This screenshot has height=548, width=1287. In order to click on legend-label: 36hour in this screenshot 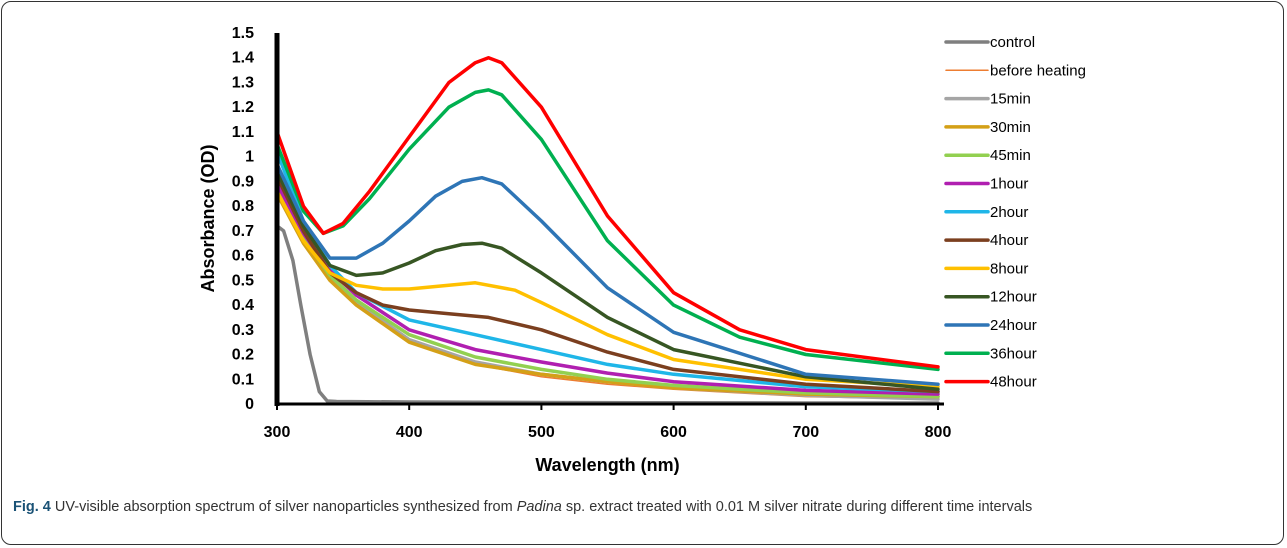, I will do `click(1013, 353)`.